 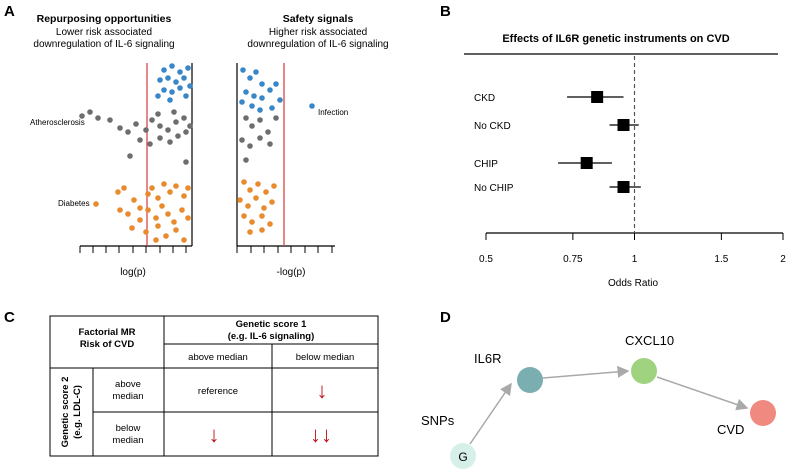 I want to click on point-label-infection: Infection, so click(x=333, y=112).